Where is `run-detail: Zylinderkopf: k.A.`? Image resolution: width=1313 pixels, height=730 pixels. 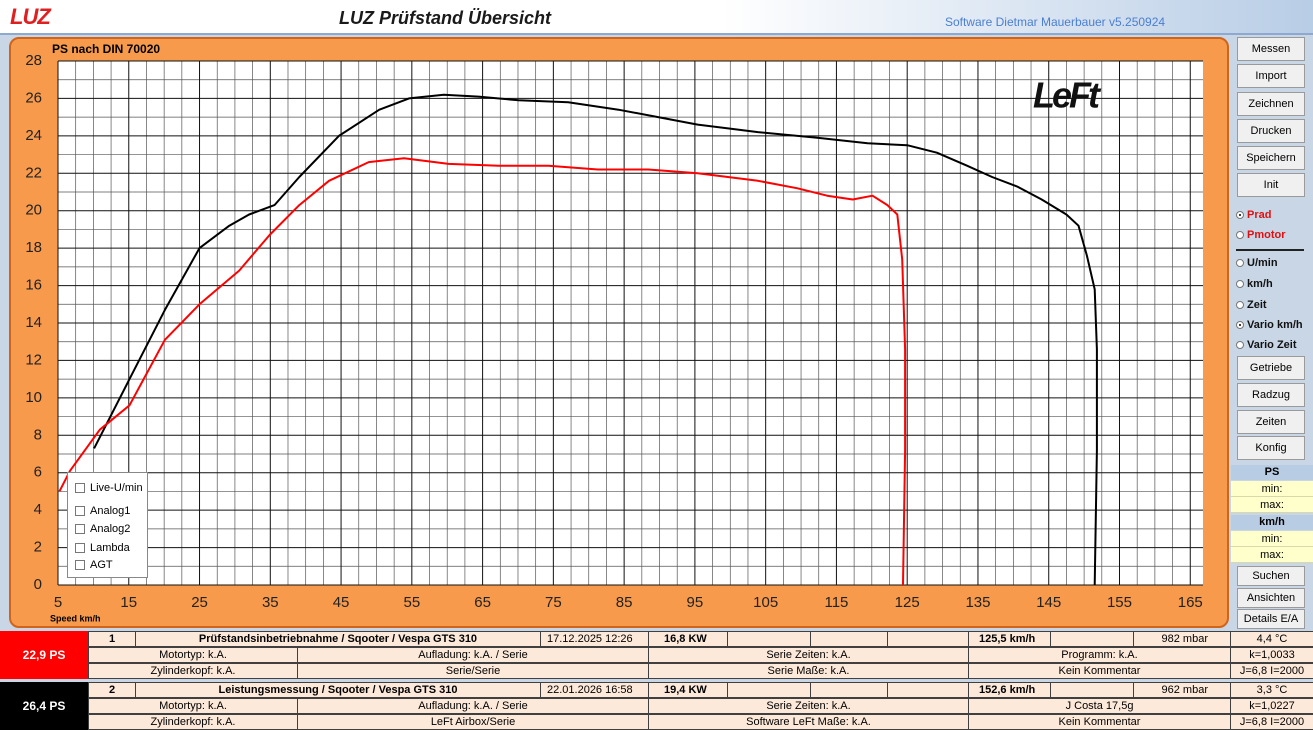 run-detail: Zylinderkopf: k.A. is located at coordinates (193, 671).